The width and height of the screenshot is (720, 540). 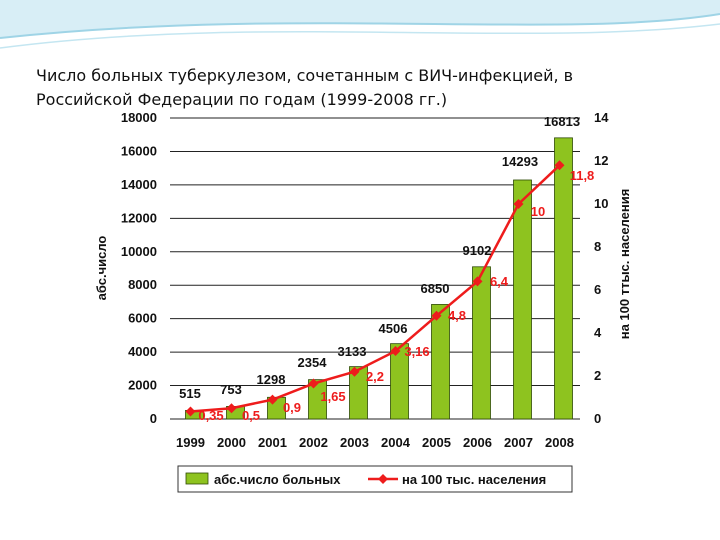 What do you see at coordinates (597, 246) in the screenshot?
I see `y2-tick-label: 8` at bounding box center [597, 246].